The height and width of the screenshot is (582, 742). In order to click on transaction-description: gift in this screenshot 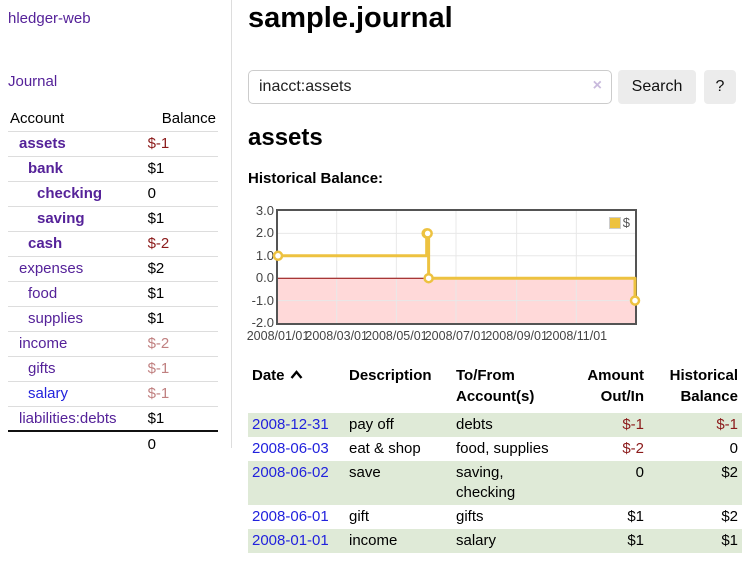, I will do `click(359, 516)`.